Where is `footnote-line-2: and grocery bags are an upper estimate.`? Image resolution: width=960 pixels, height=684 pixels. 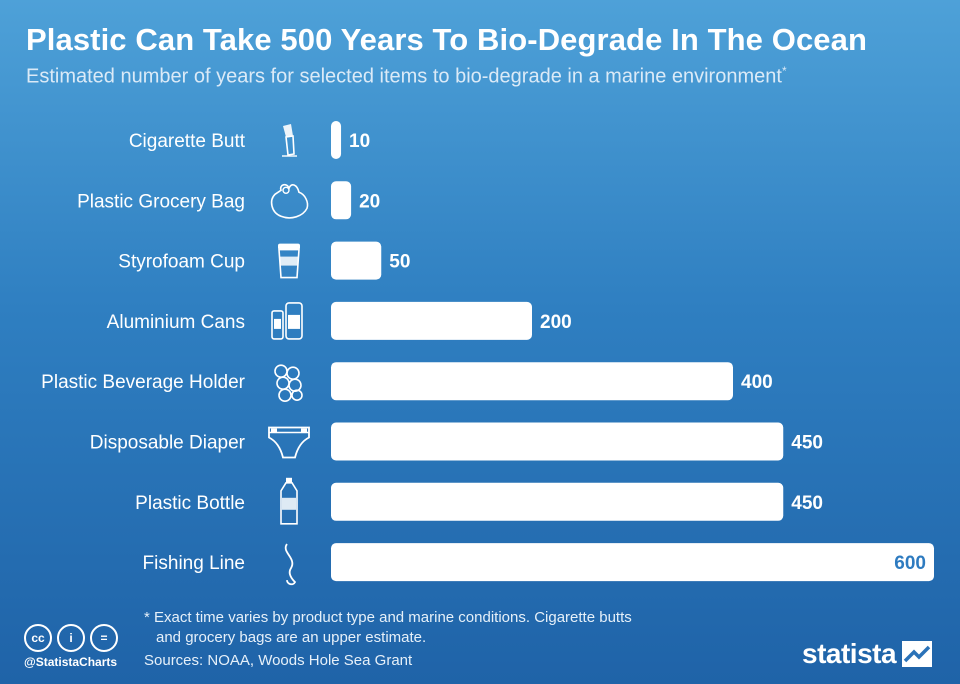
footnote-line-2: and grocery bags are an upper estimate. is located at coordinates (291, 637).